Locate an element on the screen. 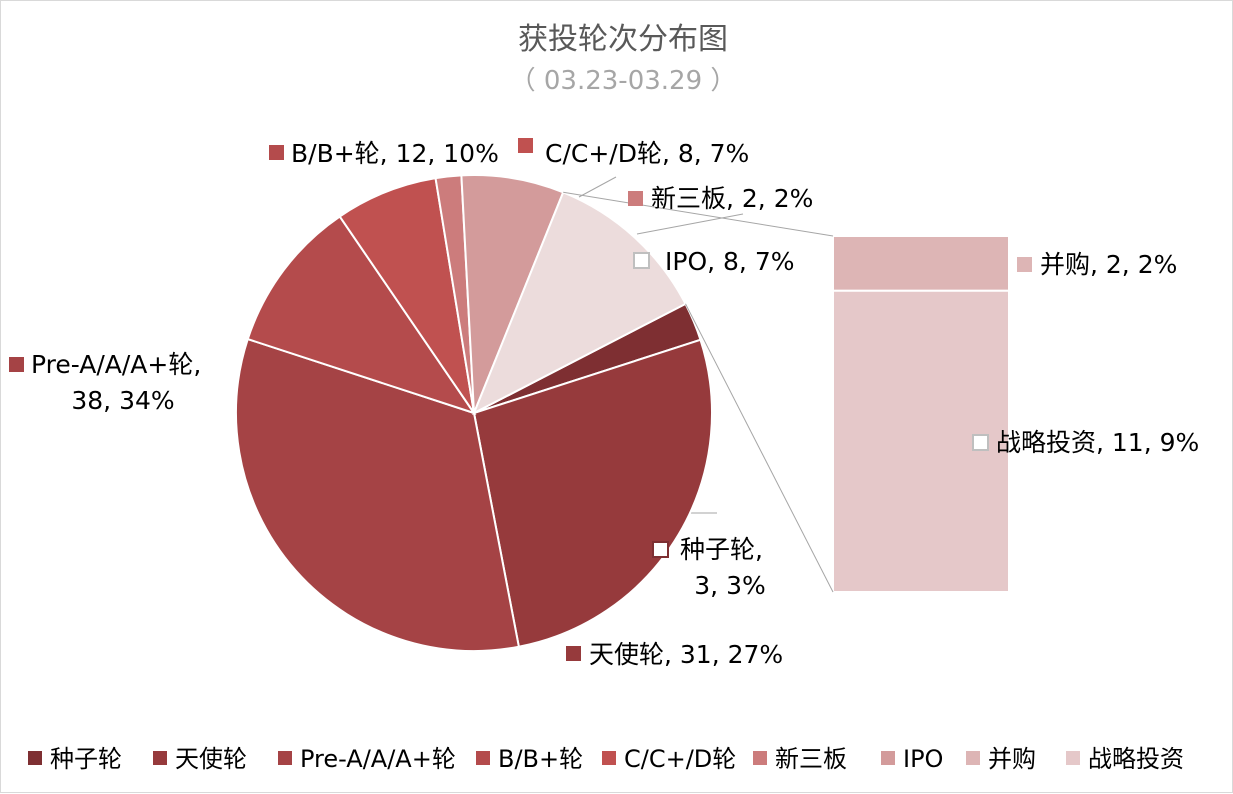  data-label-2-line-0: Pre-A/A/A+轮, is located at coordinates (116, 364).